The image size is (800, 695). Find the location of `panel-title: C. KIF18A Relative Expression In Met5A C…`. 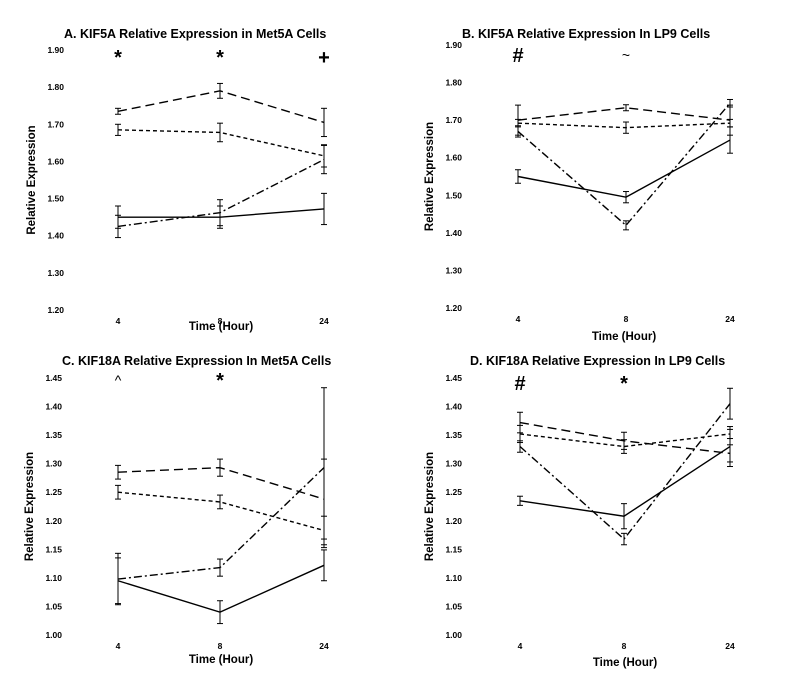

panel-title: C. KIF18A Relative Expression In Met5A C… is located at coordinates (196, 361).